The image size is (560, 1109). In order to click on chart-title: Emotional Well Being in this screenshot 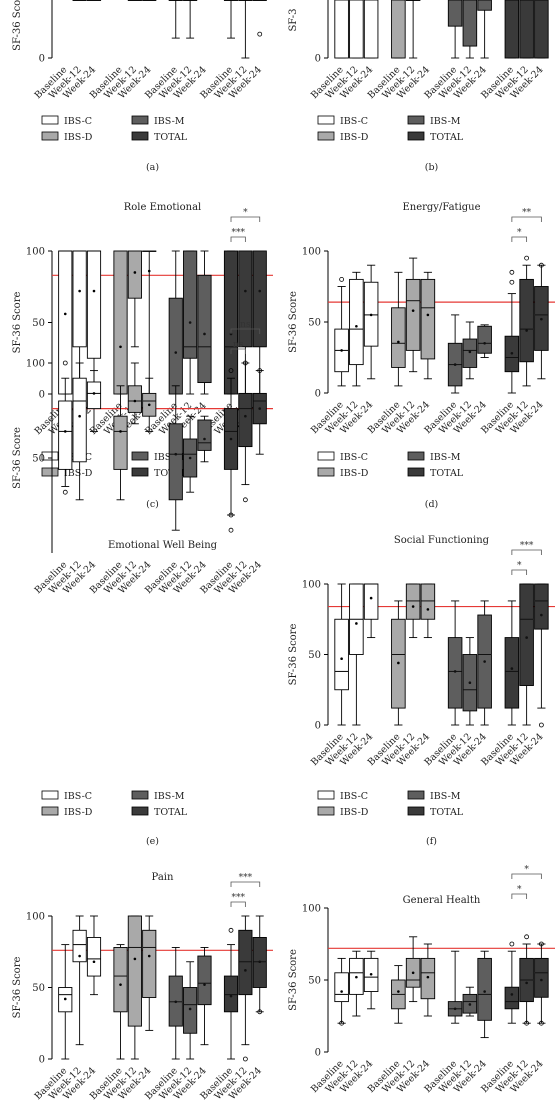, I will do `click(163, 545)`.